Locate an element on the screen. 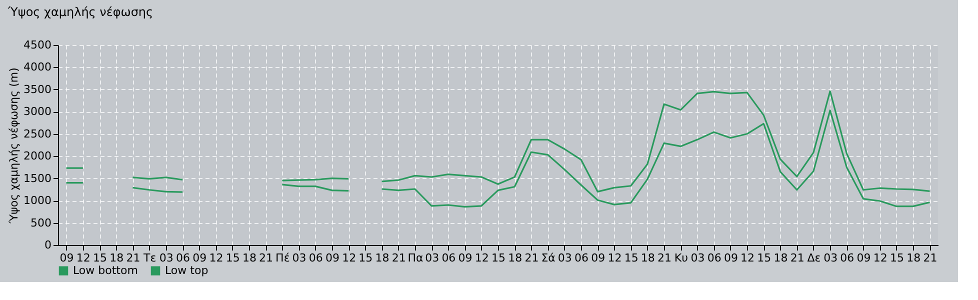 Image resolution: width=978 pixels, height=300 pixels. y-tick-label: 2500 is located at coordinates (38, 133).